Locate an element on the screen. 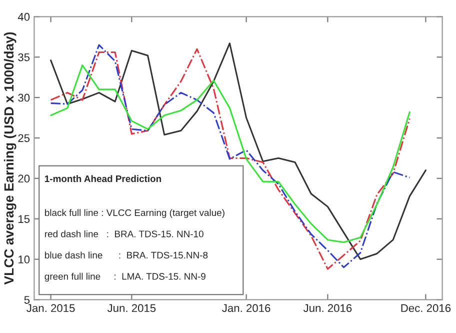 This screenshot has height=333, width=456. y-axis-title: VLCC average Earning (USD x 1000/day) is located at coordinates (10, 158).